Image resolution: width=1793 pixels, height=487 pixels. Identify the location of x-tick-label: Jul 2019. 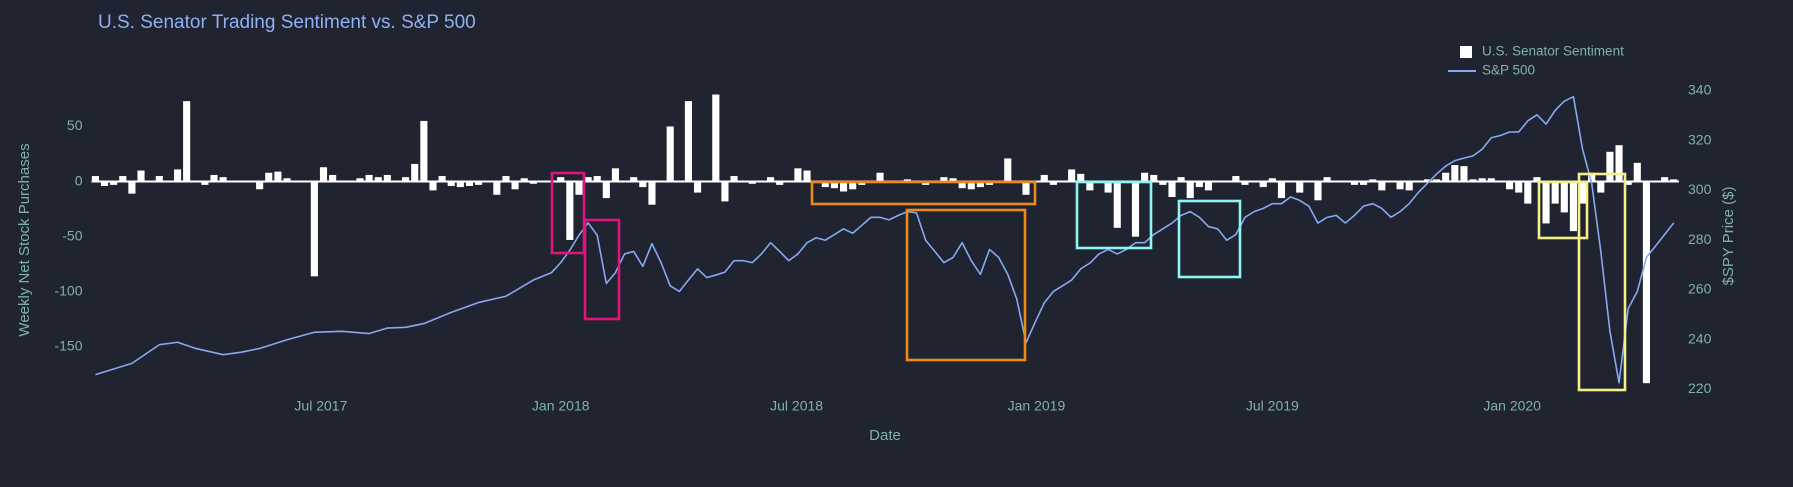
(1272, 406).